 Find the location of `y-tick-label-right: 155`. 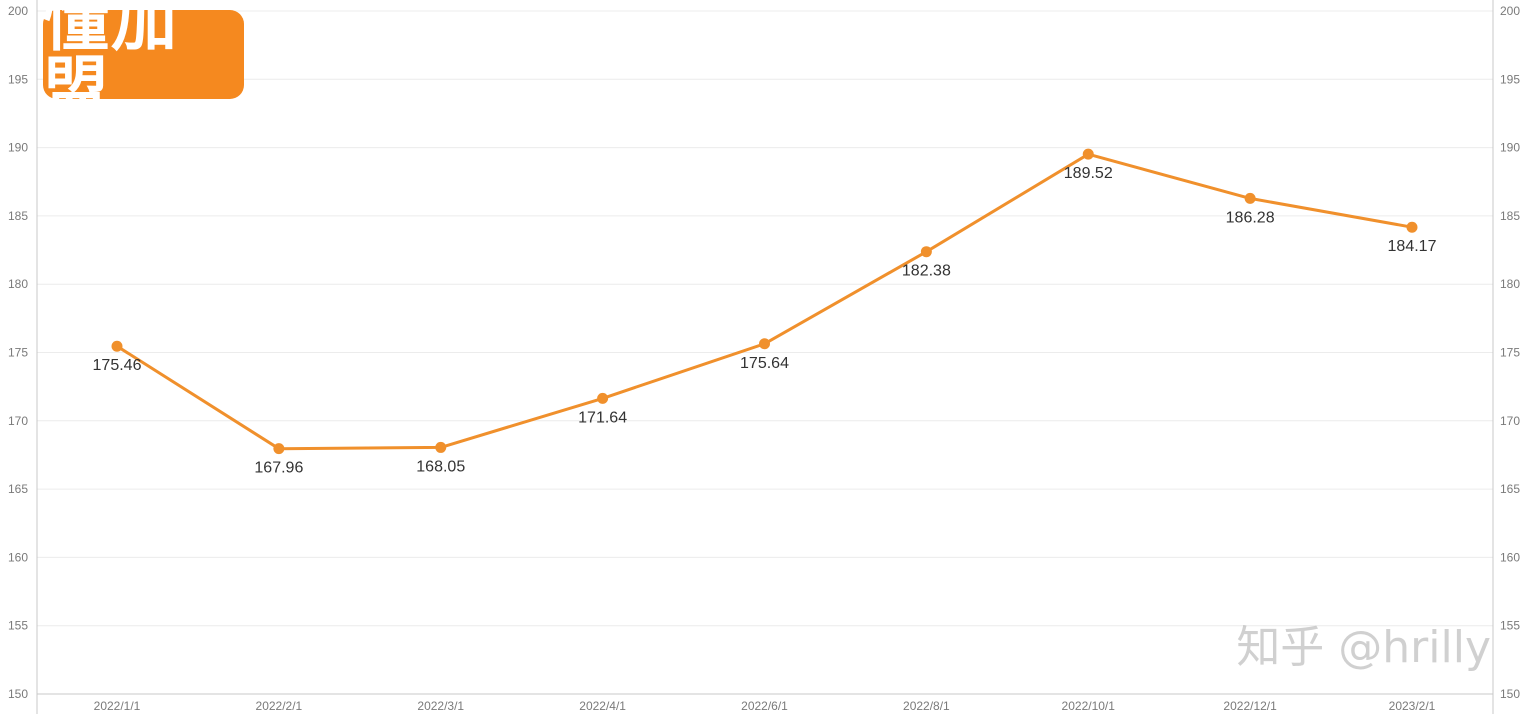

y-tick-label-right: 155 is located at coordinates (1510, 626).